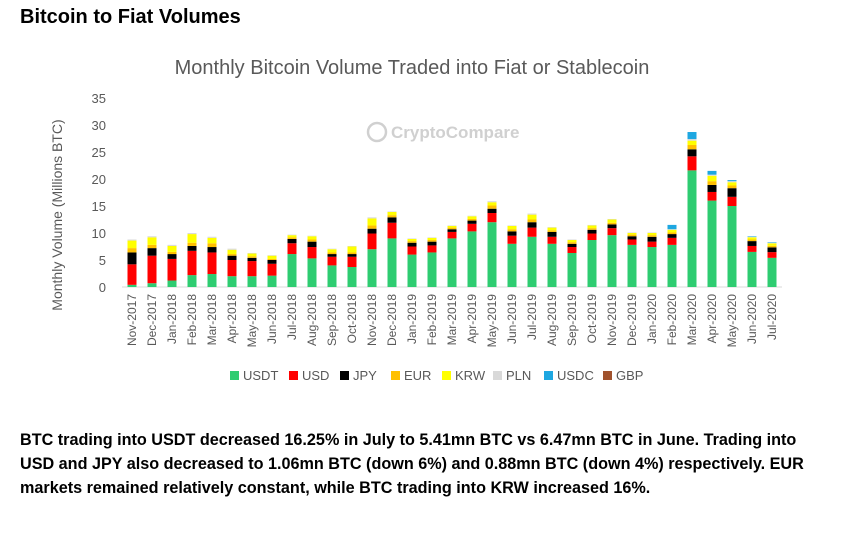  I want to click on legend-swatch-jpy, so click(344, 375).